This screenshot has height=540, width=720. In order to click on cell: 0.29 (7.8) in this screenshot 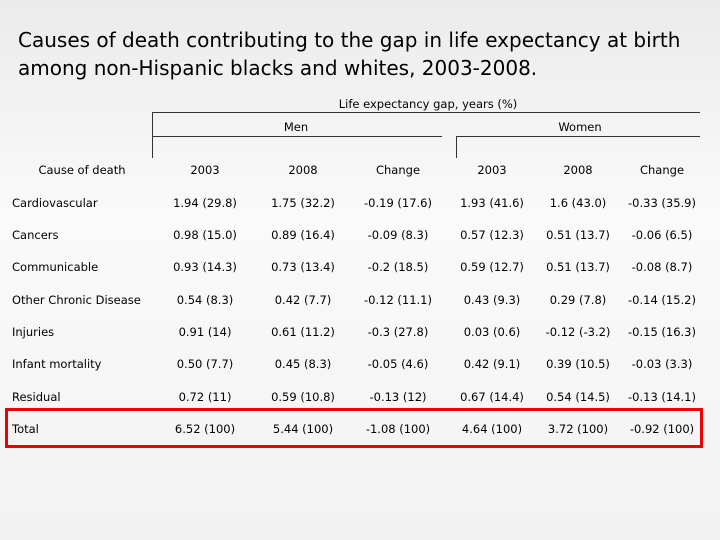, I will do `click(578, 300)`.